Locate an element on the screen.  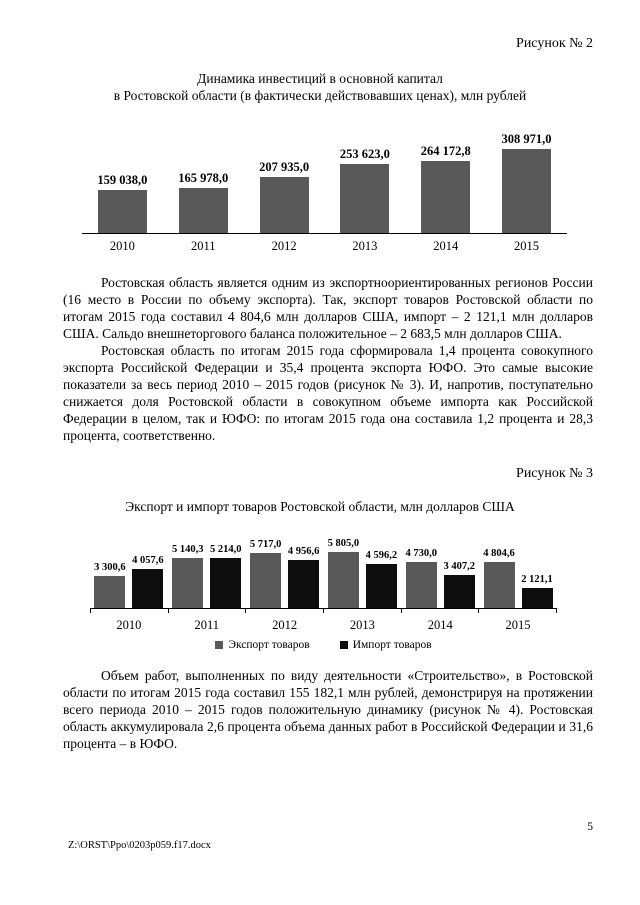
bar-value-label: 159 038,0 is located at coordinates (122, 179).